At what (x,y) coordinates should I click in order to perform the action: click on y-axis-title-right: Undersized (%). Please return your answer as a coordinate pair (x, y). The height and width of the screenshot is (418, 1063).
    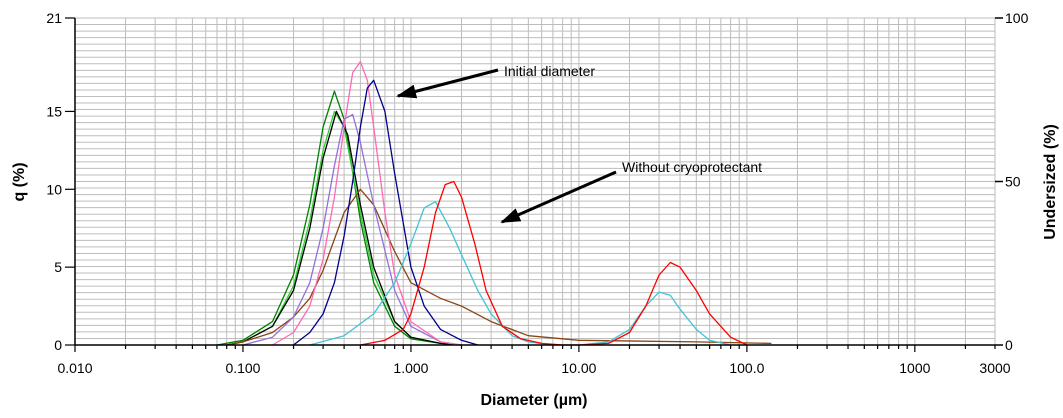
    Looking at the image, I should click on (1050, 182).